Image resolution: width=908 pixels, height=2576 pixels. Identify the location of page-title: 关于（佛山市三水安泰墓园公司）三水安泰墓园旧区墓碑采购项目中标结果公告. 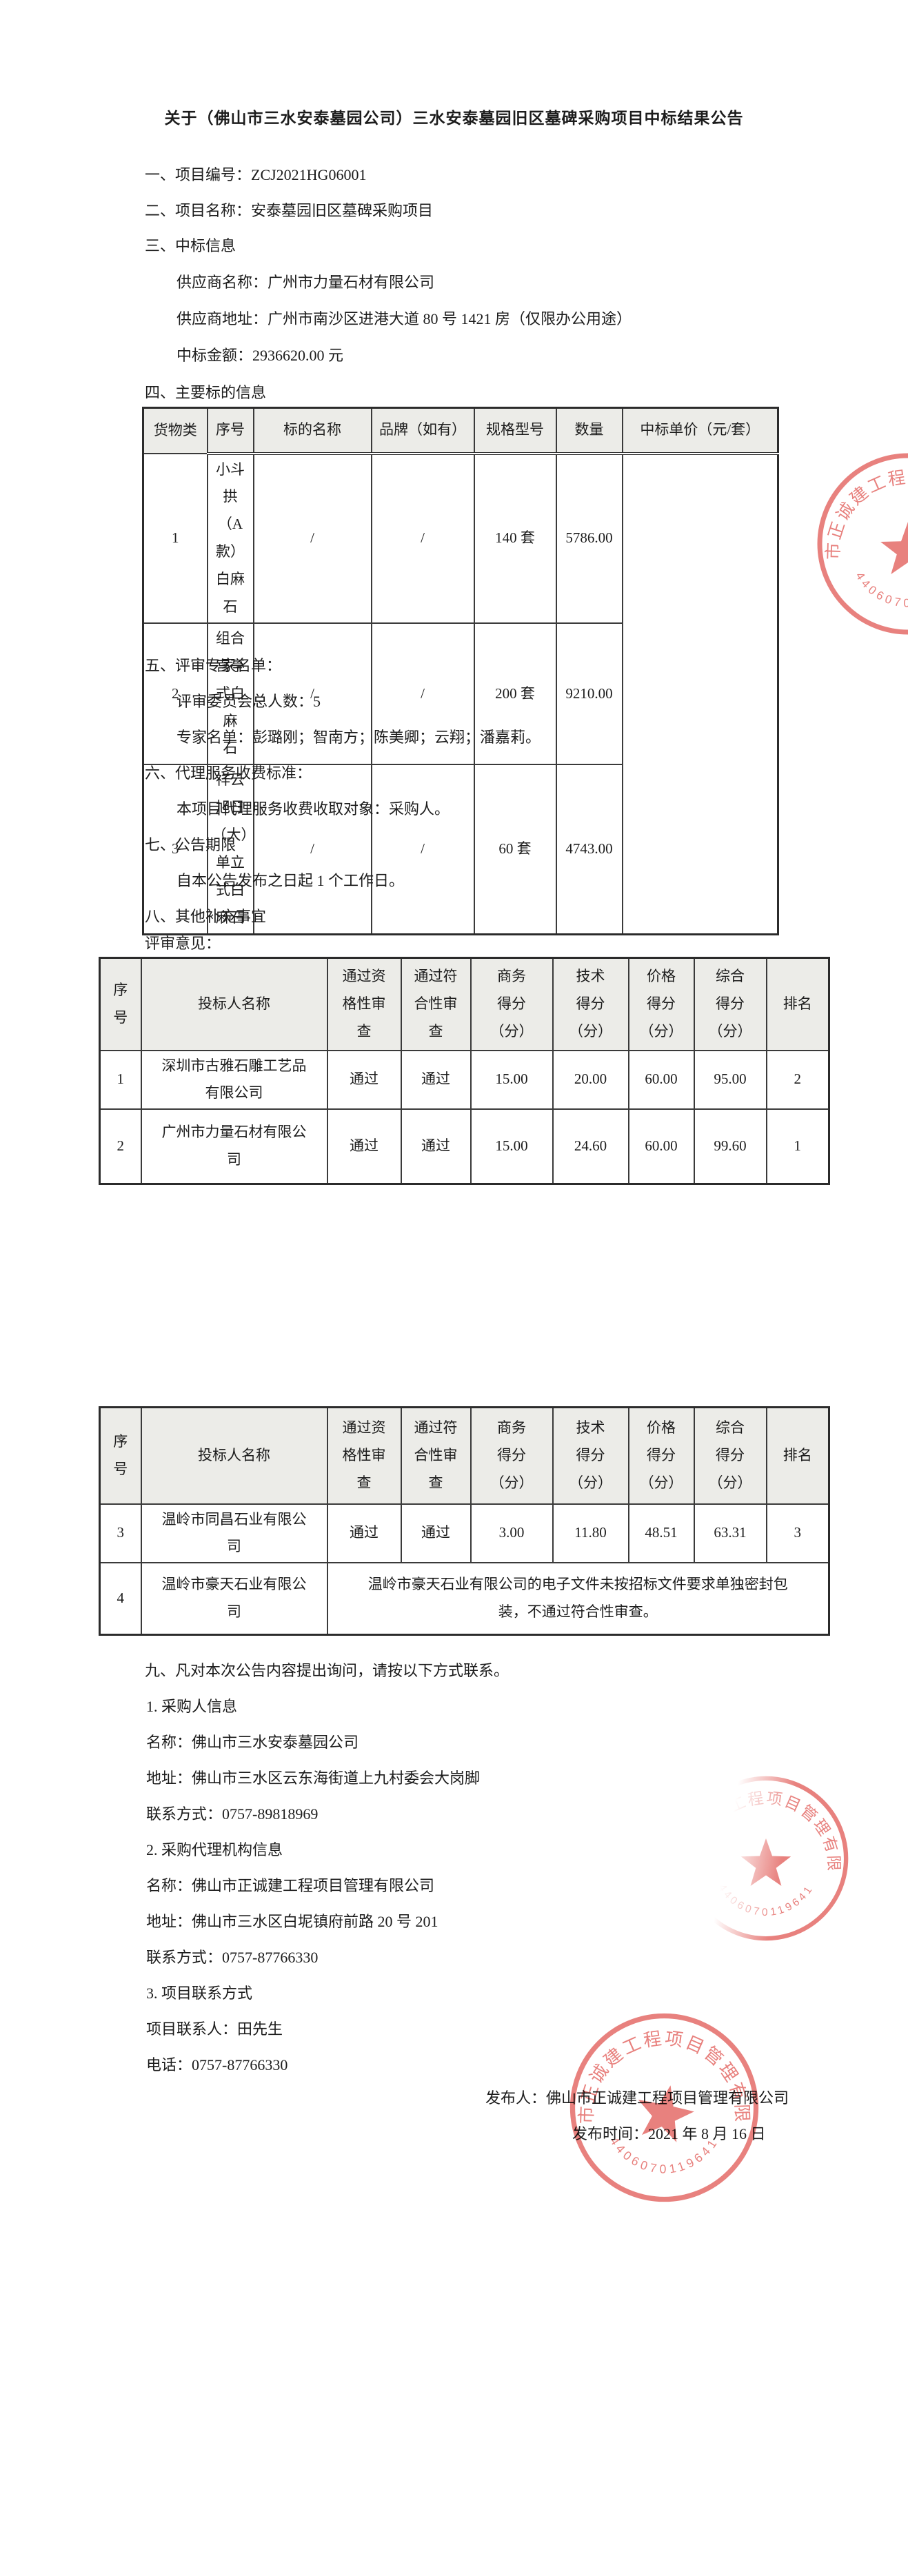
(454, 118).